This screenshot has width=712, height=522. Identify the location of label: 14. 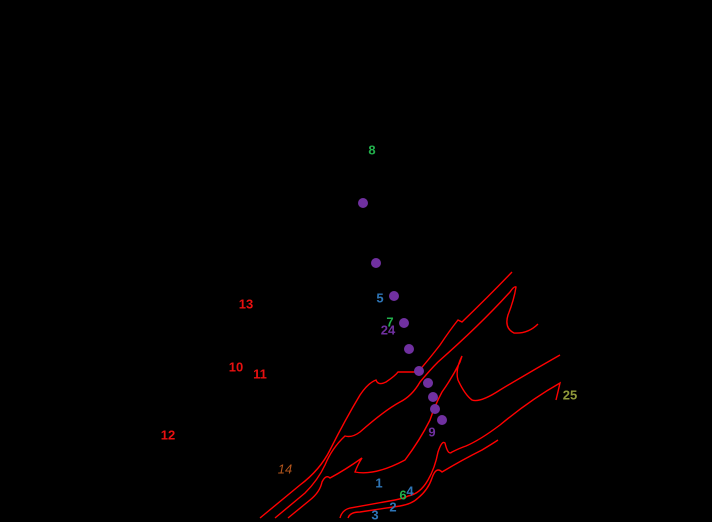
(285, 468).